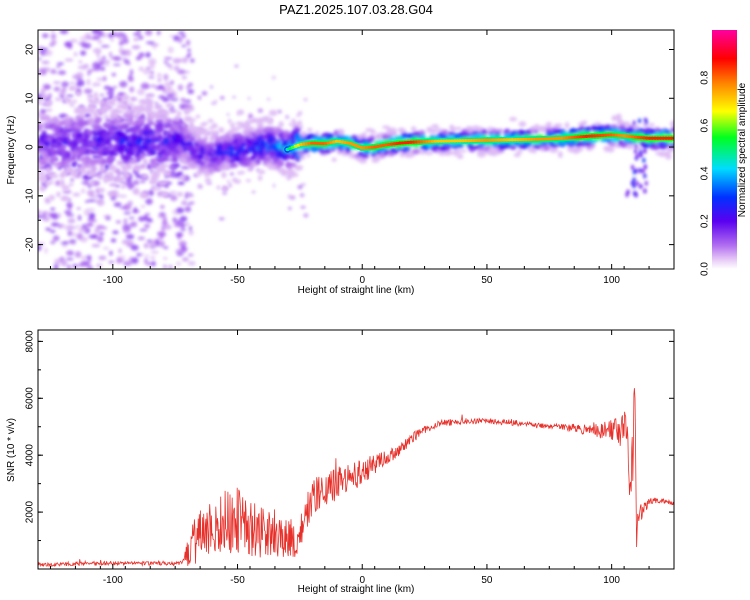  I want to click on colorbar-tick-label: 0.0, so click(705, 269).